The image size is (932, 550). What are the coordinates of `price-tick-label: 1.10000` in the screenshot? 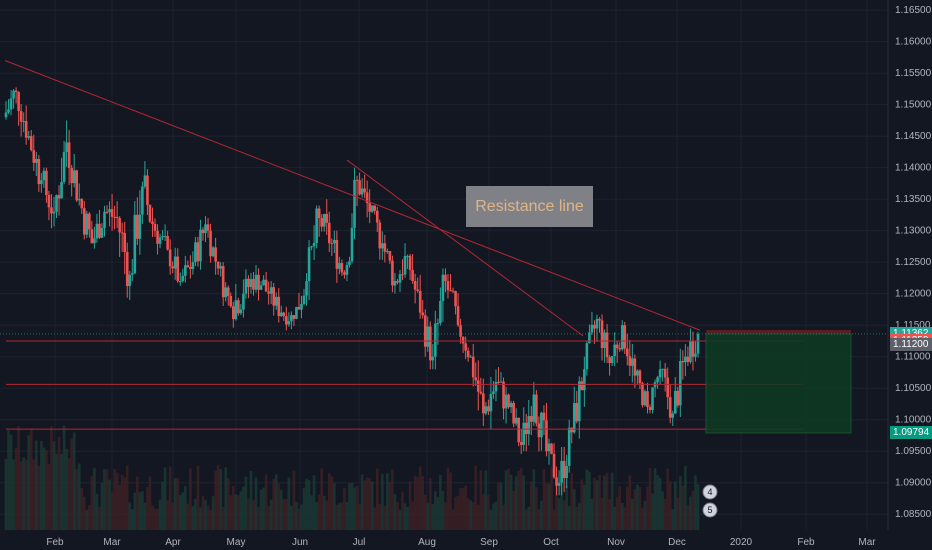 It's located at (913, 420).